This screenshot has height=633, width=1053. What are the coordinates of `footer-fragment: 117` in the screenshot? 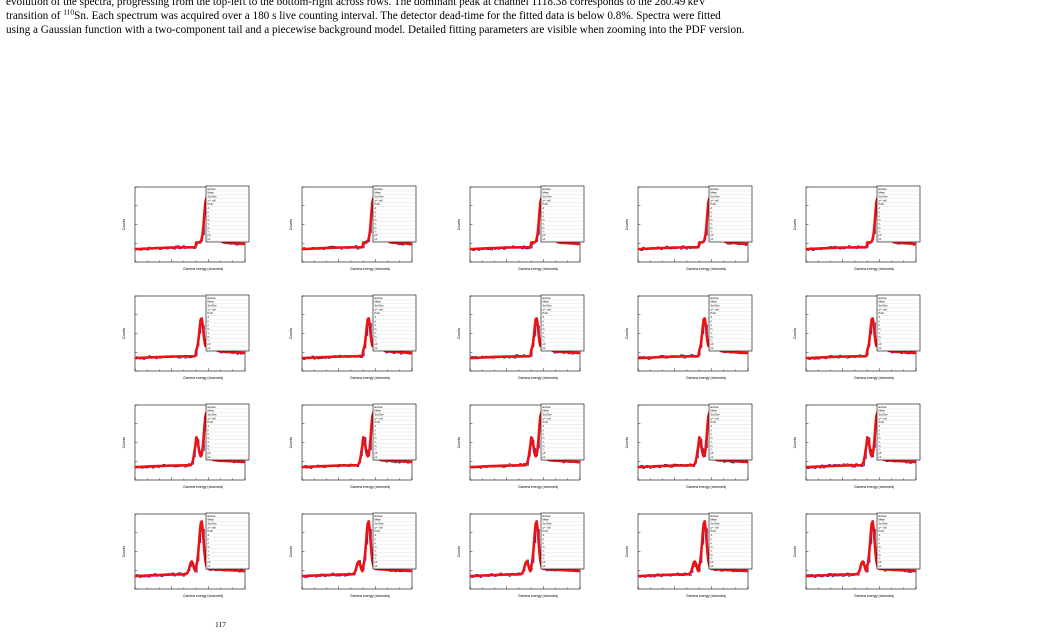 It's located at (220, 624).